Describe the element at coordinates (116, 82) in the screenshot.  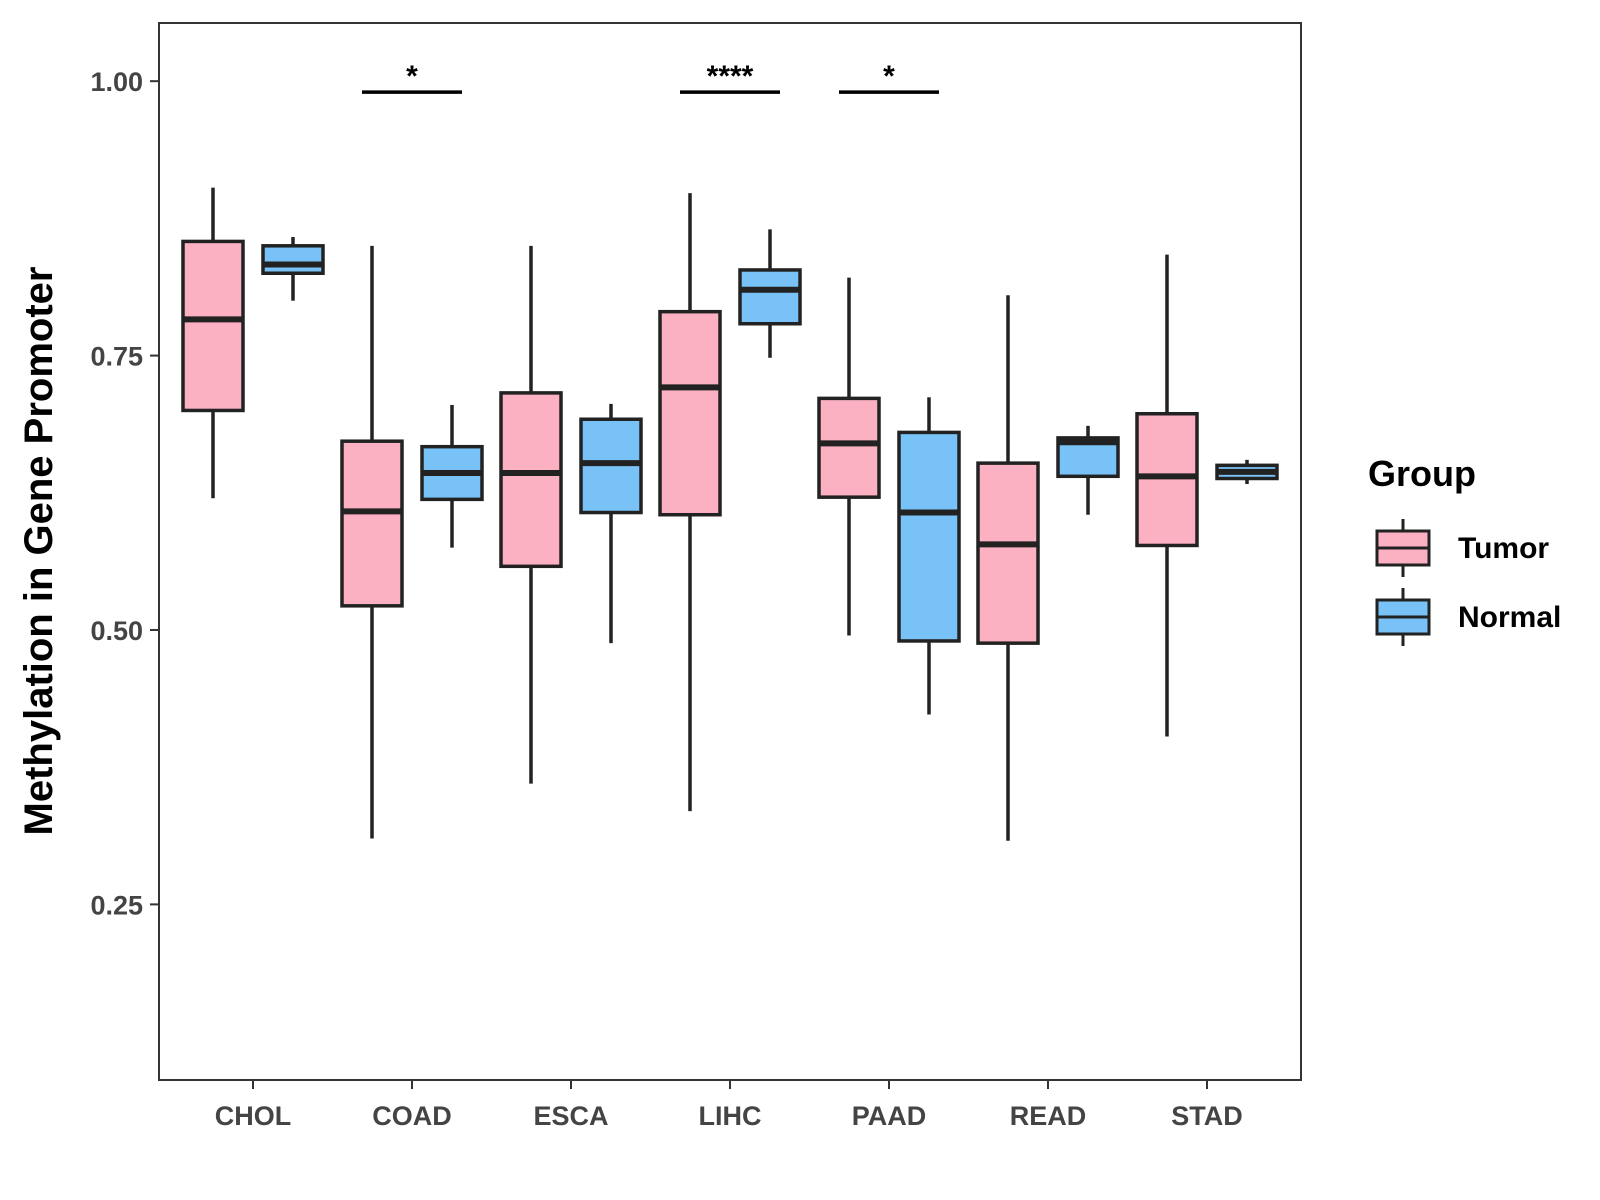
I see `y-tick-label: 1.00` at that location.